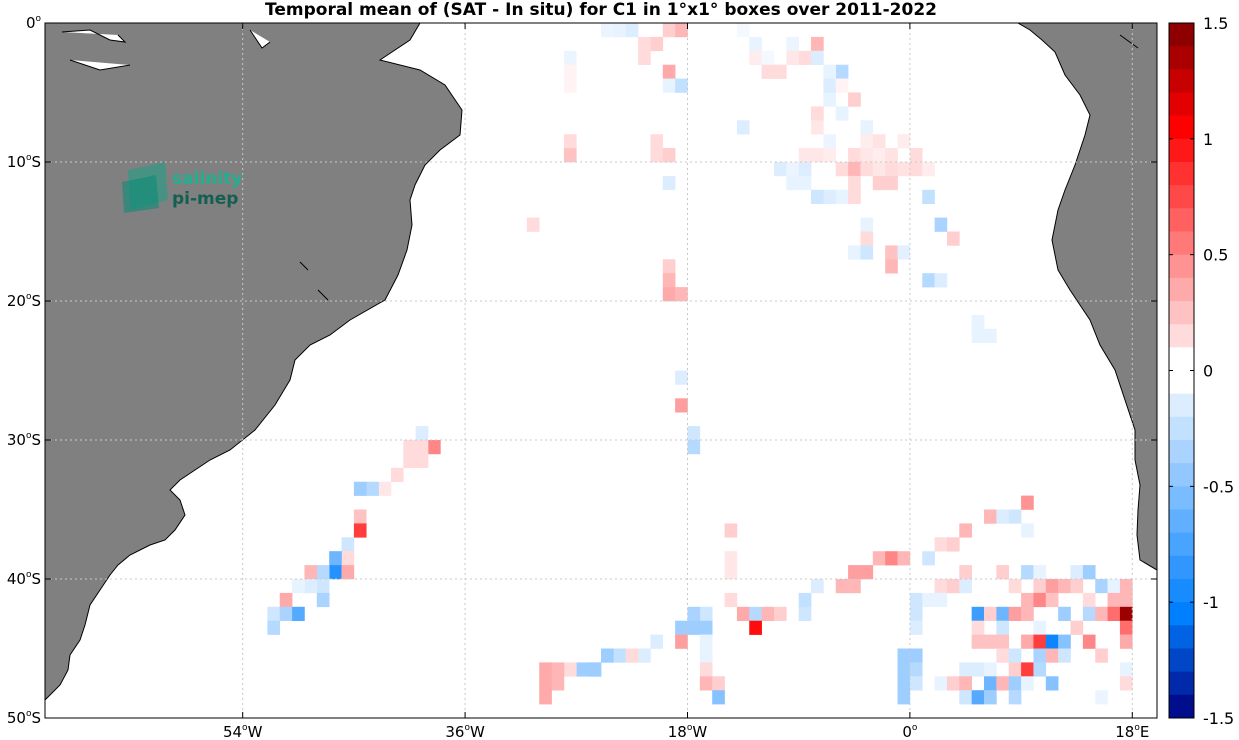  Describe the element at coordinates (1208, 371) in the screenshot. I see `colorbar-tick-label: 0` at that location.